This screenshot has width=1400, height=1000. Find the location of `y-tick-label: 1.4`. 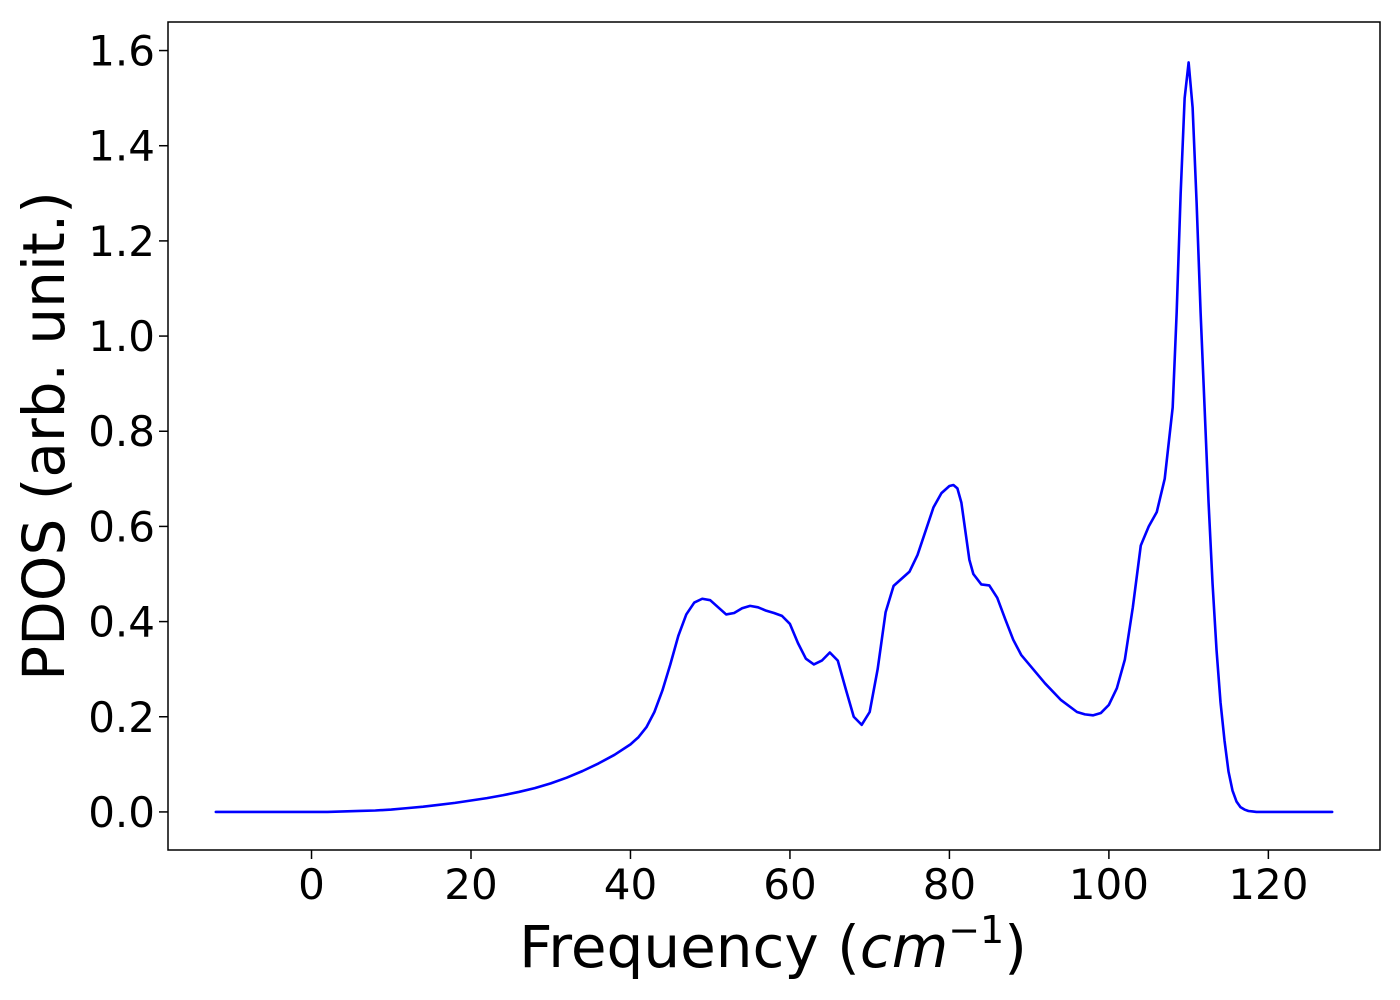

y-tick-label: 1.4 is located at coordinates (121, 146).